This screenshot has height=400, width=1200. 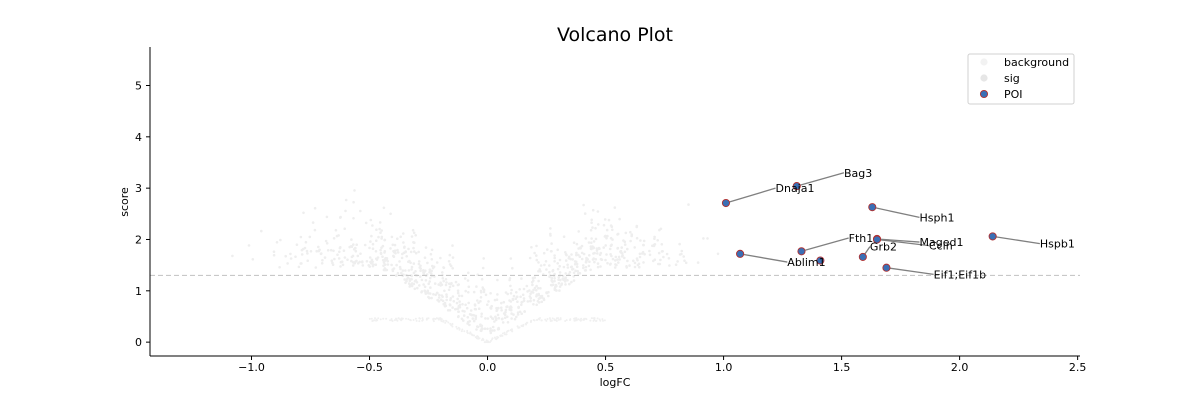 I want to click on x-tick-label: 0.5, so click(x=606, y=367).